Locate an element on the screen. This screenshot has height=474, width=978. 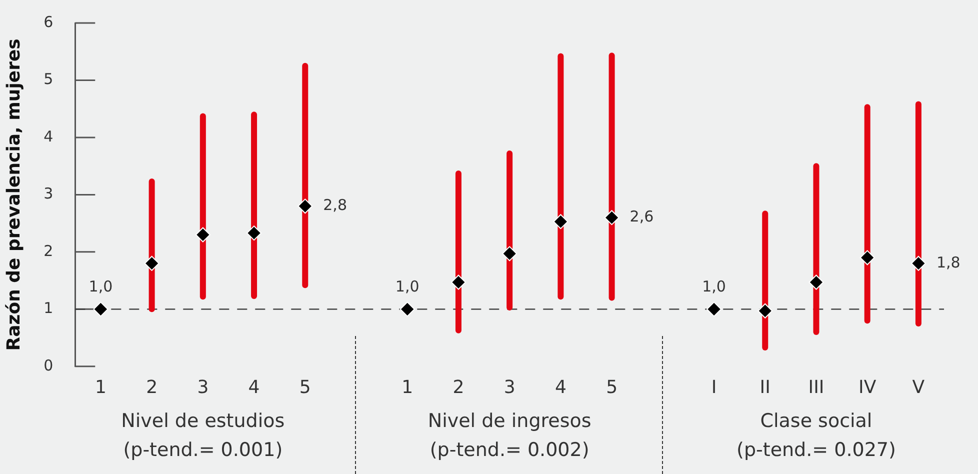
x-tick-label: IV is located at coordinates (867, 387).